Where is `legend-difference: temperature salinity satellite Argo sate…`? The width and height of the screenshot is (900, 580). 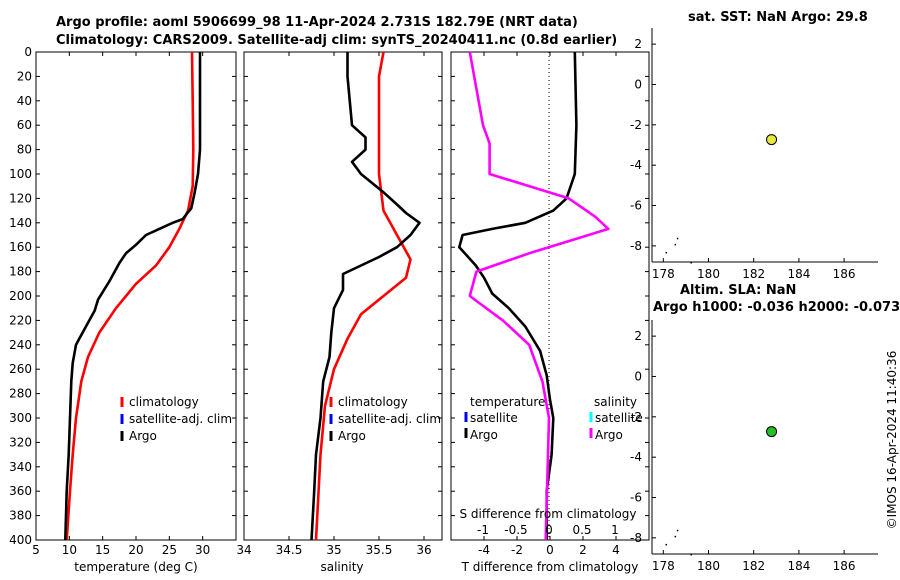 legend-difference: temperature salinity satellite Argo sate… is located at coordinates (553, 418).